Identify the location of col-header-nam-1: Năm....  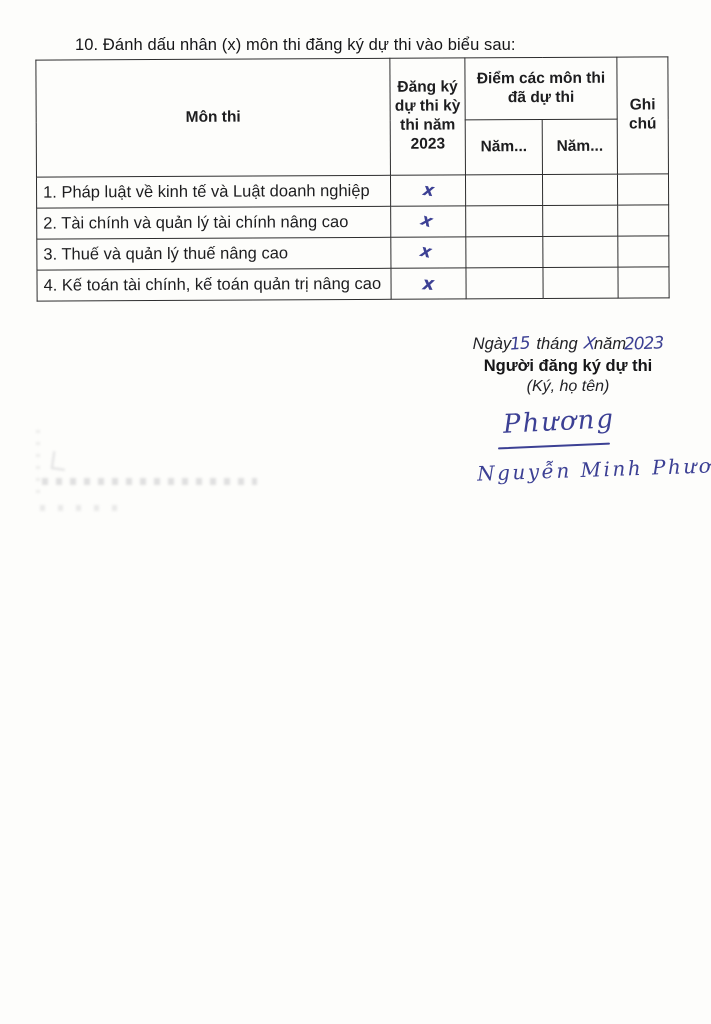
(504, 147).